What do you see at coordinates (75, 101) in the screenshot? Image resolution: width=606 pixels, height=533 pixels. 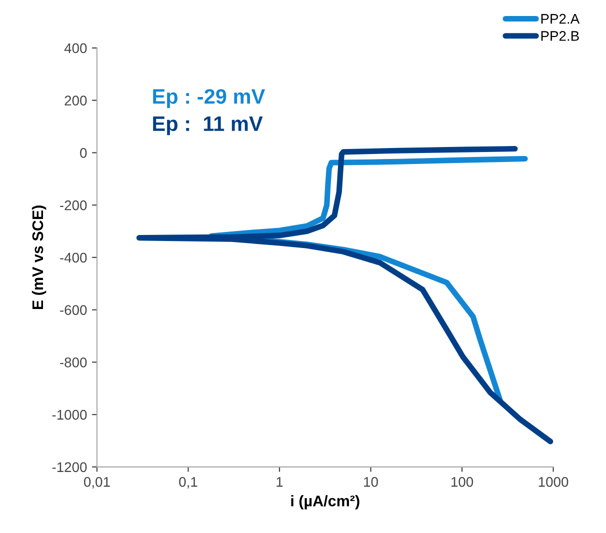 I see `y-tick-label: 200` at bounding box center [75, 101].